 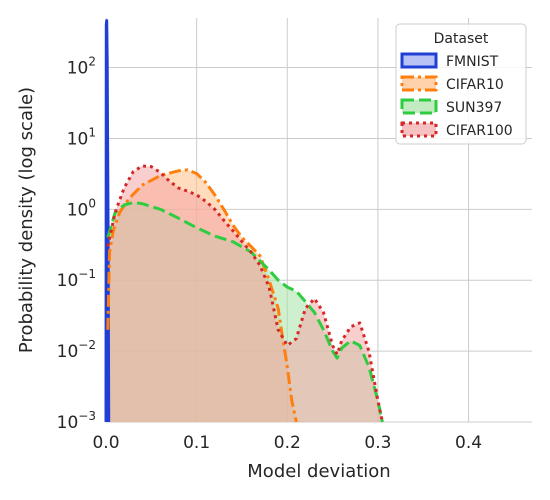 I want to click on x-tick-labels: 0.0 0.1 0.2 0.3 0.4, so click(x=287, y=443).